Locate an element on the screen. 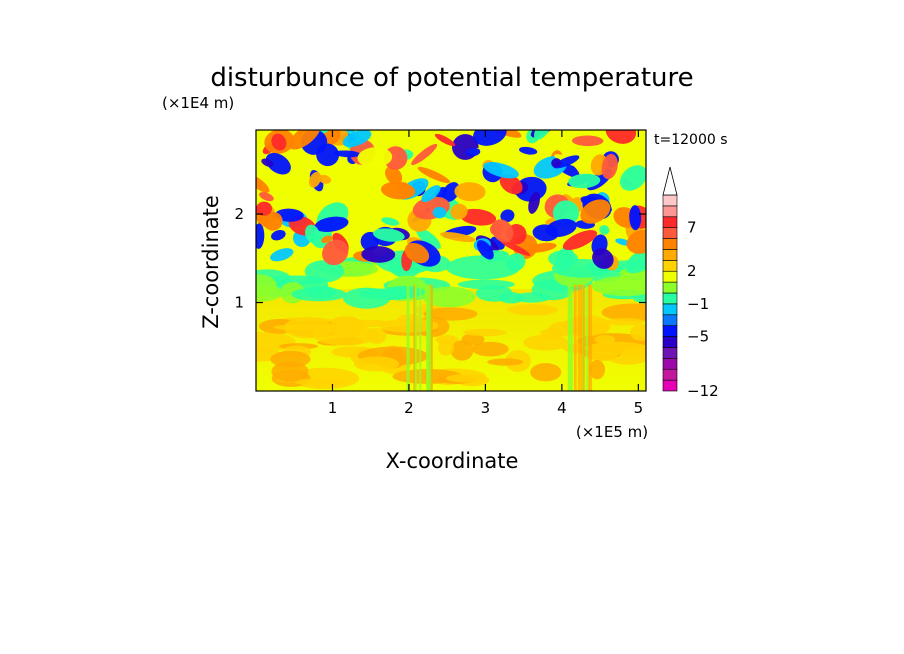 Image resolution: width=904 pixels, height=654 pixels. y-tick-label: 2 is located at coordinates (239, 214).